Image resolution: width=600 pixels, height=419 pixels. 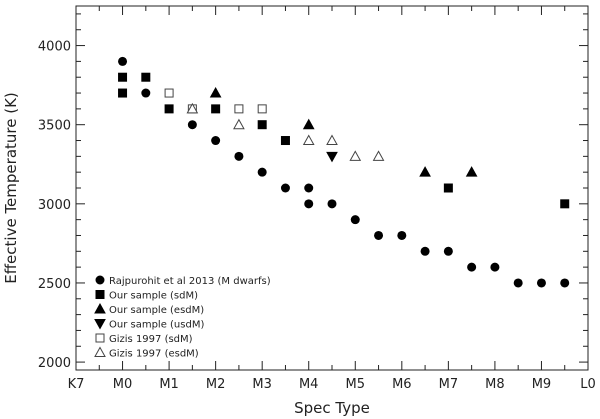 I want to click on x-tick-label: L0, so click(x=588, y=384).